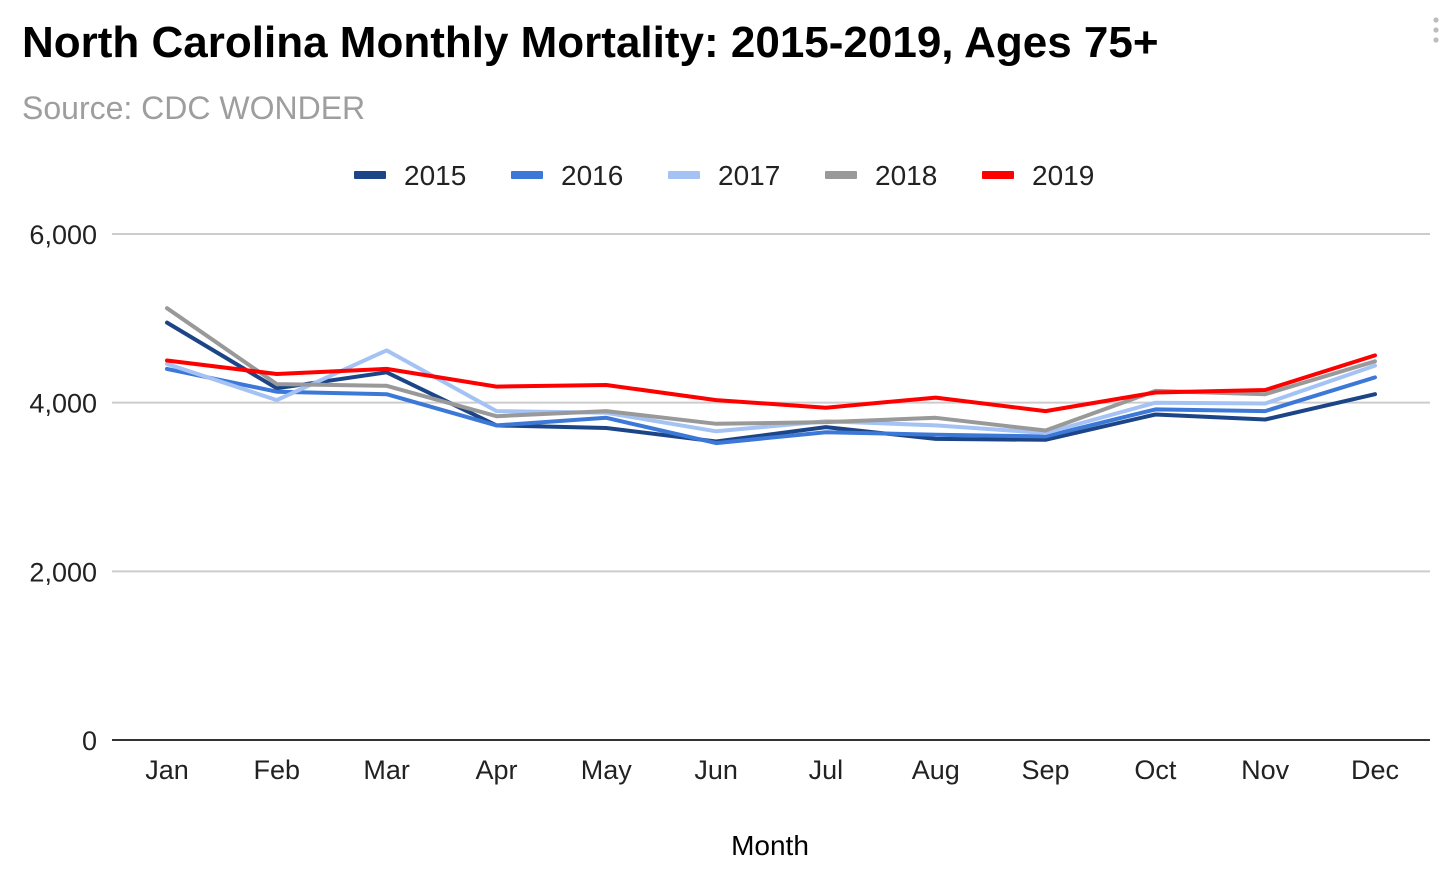 Image resolution: width=1440 pixels, height=880 pixels. What do you see at coordinates (607, 770) in the screenshot?
I see `x-tick-label: May` at bounding box center [607, 770].